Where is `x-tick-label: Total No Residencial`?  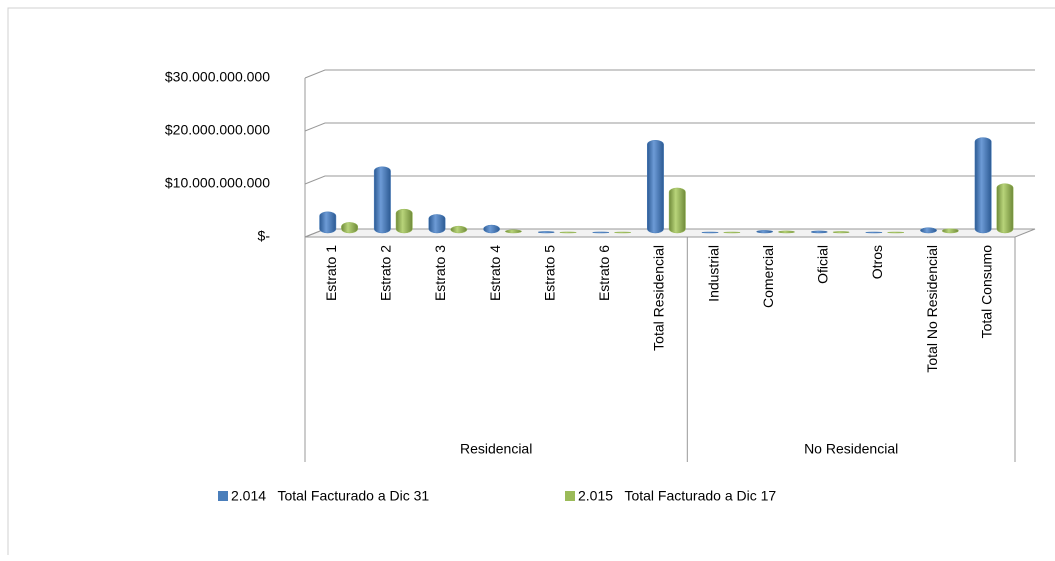 x-tick-label: Total No Residencial is located at coordinates (932, 309).